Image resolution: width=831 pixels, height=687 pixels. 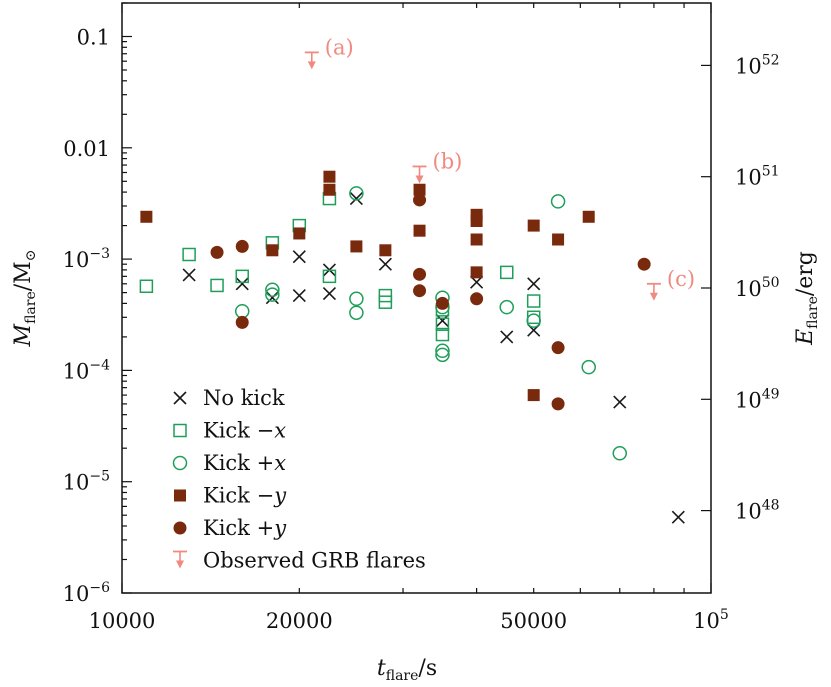 What do you see at coordinates (244, 463) in the screenshot?
I see `legend-label: Kick +x` at bounding box center [244, 463].